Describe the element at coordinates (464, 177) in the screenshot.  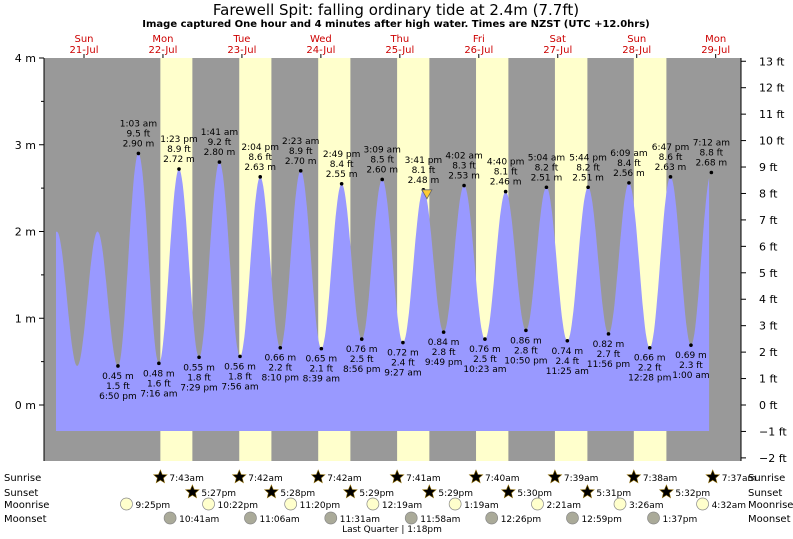
I see `high-metres-label: 2.53 m` at that location.